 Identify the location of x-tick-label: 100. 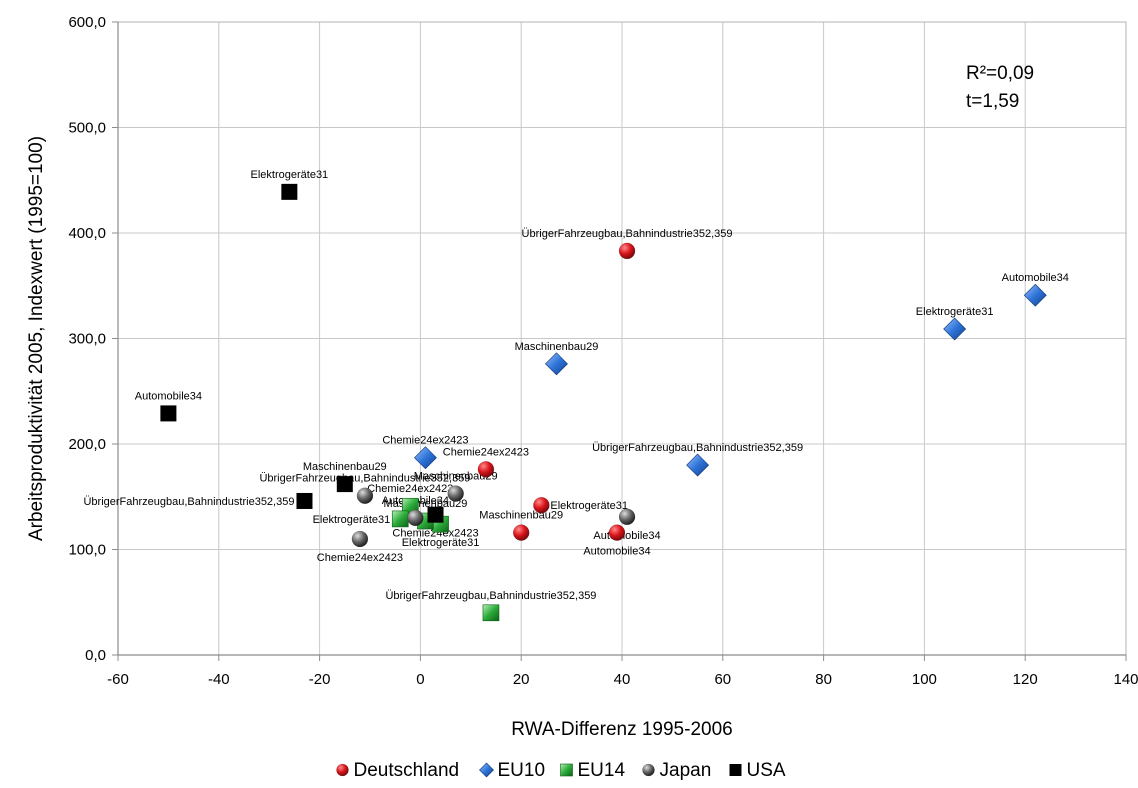
(924, 679).